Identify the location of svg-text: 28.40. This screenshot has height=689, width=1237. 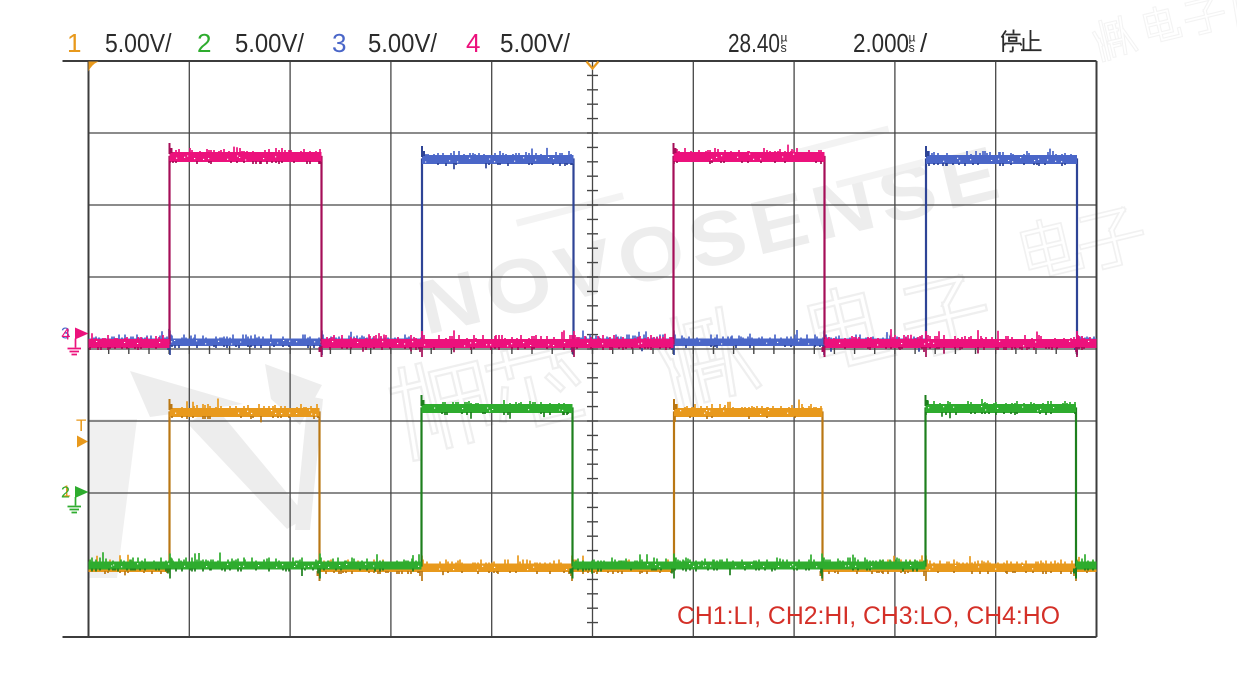
(754, 43).